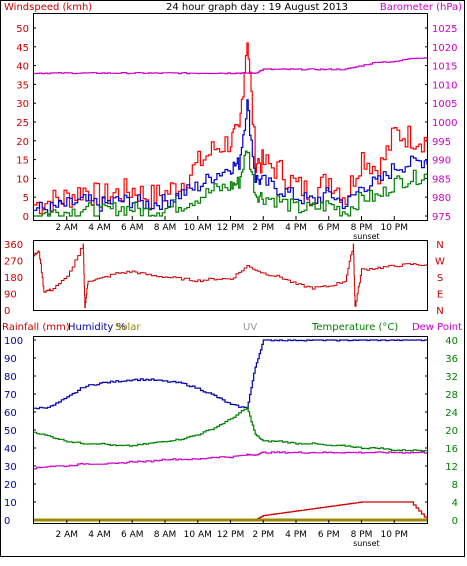  What do you see at coordinates (10, 413) in the screenshot?
I see `humidity-tick-label: 60` at bounding box center [10, 413].